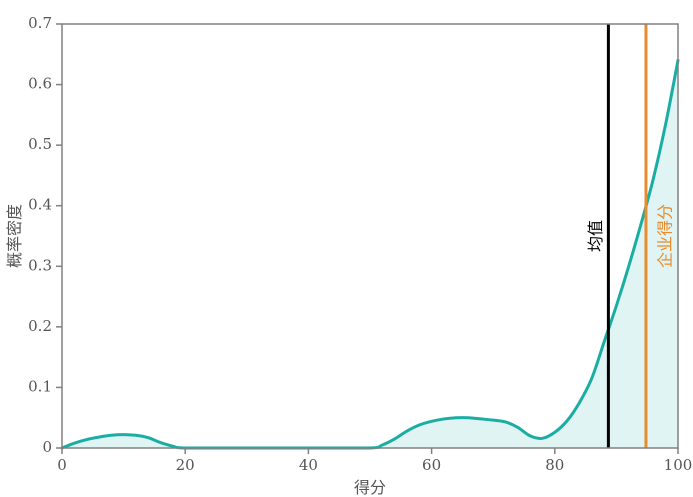 The height and width of the screenshot is (497, 693). I want to click on x-tick-label-1: 20, so click(185, 465).